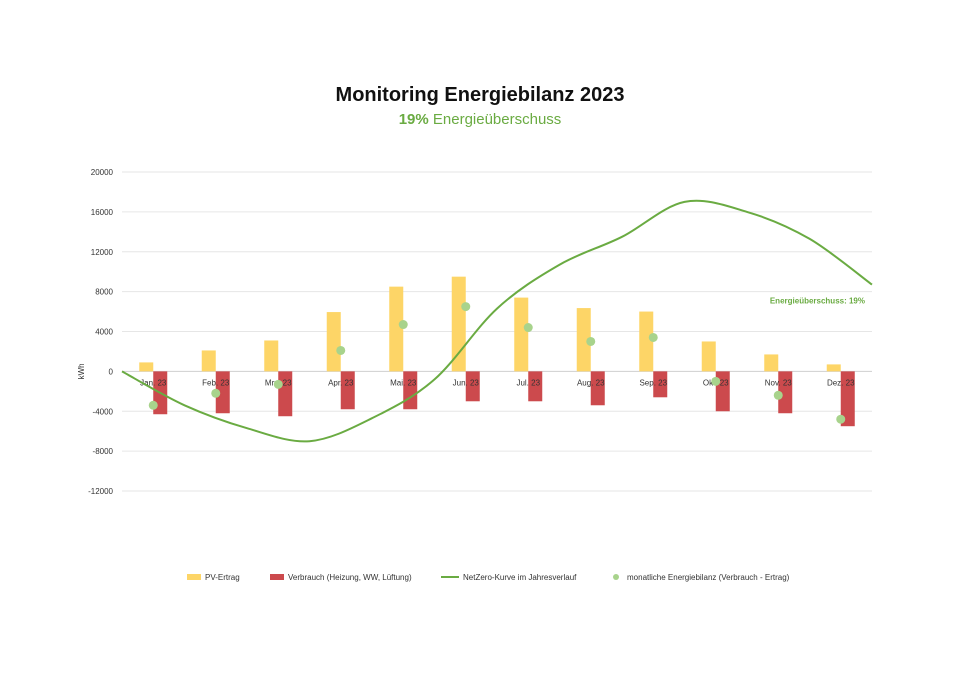 The width and height of the screenshot is (960, 679). What do you see at coordinates (102, 212) in the screenshot?
I see `y-tick-label: 16000` at bounding box center [102, 212].